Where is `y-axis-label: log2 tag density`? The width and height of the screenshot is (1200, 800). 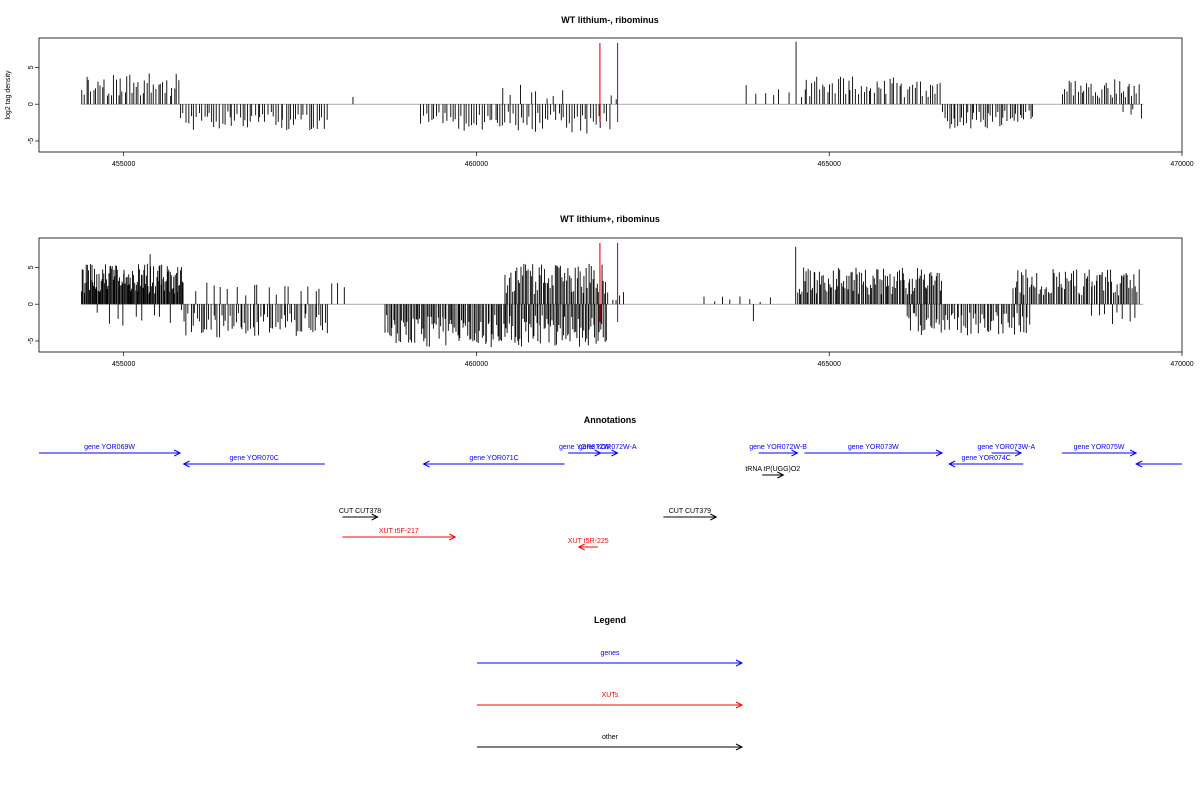
y-axis-label: log2 tag density is located at coordinates (8, 95).